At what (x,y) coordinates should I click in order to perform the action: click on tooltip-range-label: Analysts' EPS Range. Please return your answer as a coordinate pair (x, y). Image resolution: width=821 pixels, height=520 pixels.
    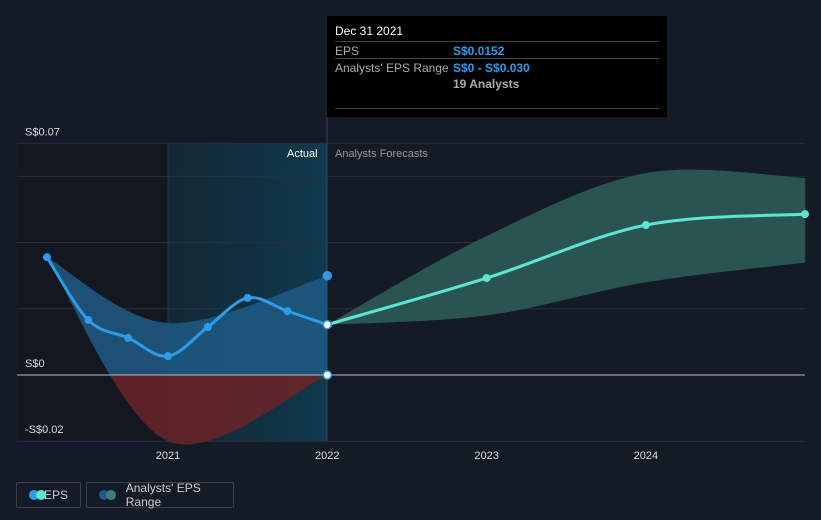
    Looking at the image, I should click on (392, 68).